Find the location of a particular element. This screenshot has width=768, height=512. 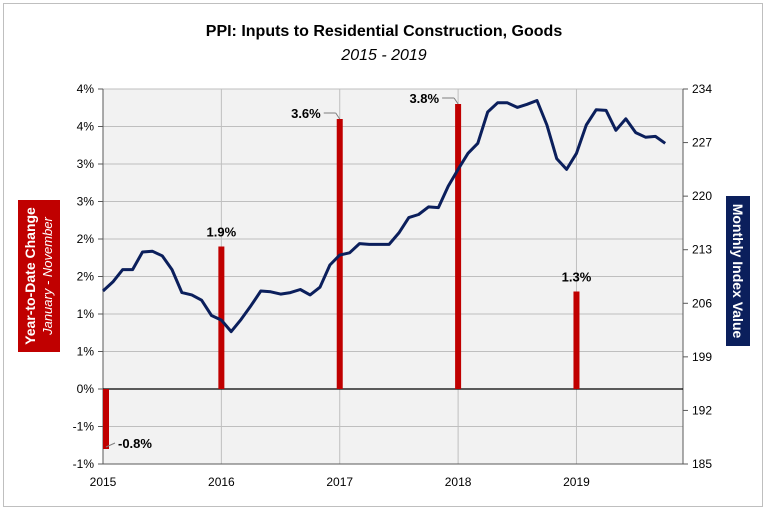

right-tick-label: 192 is located at coordinates (702, 410).